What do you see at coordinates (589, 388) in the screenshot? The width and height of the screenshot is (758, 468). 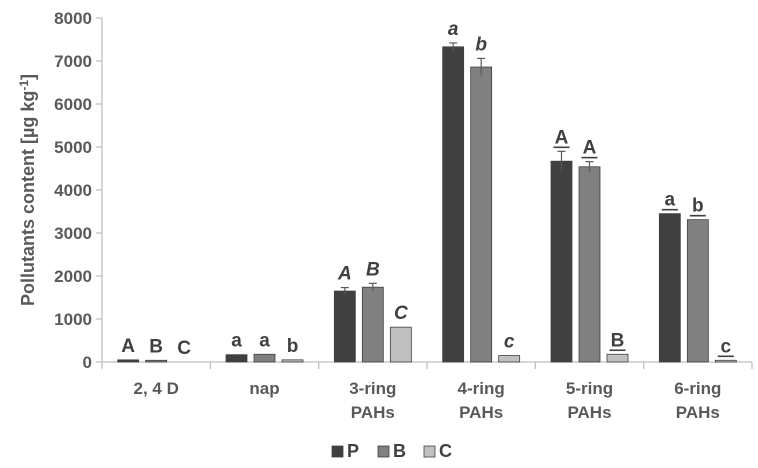 I see `x-category-label-line: 5-ring` at bounding box center [589, 388].